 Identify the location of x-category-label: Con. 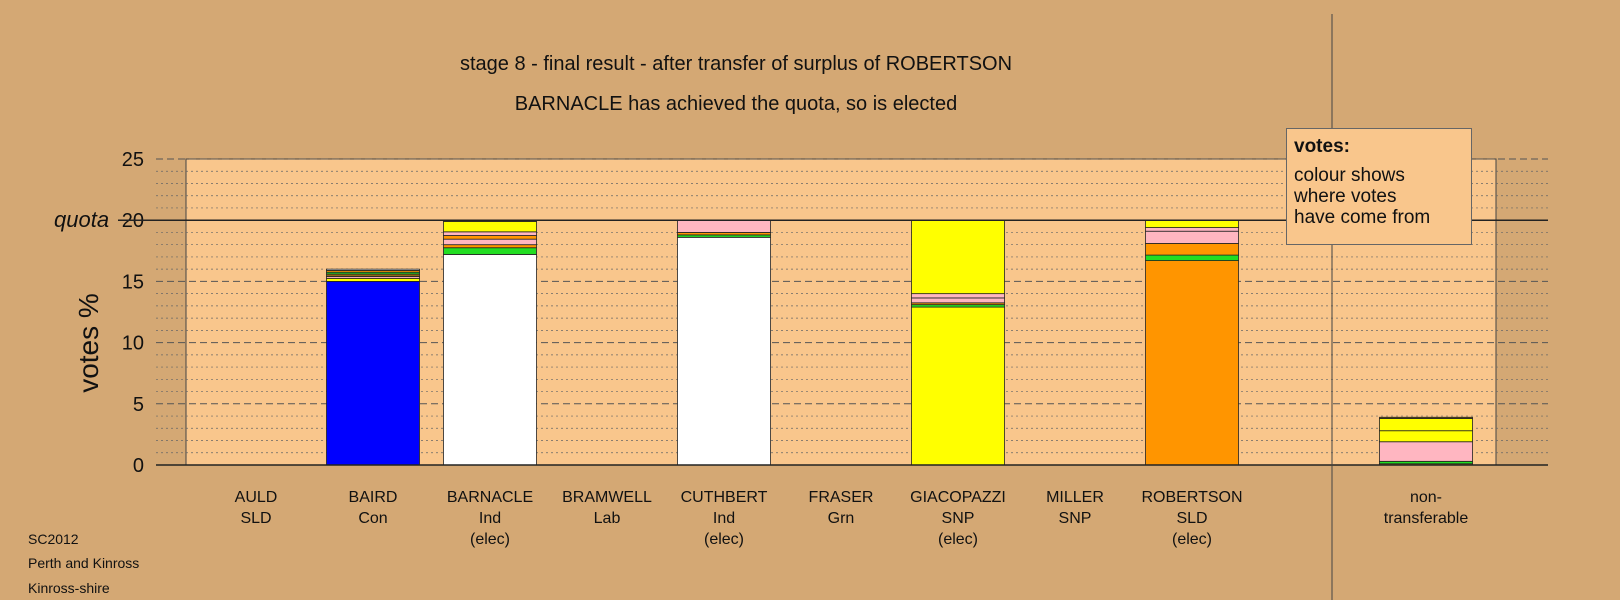
(372, 518).